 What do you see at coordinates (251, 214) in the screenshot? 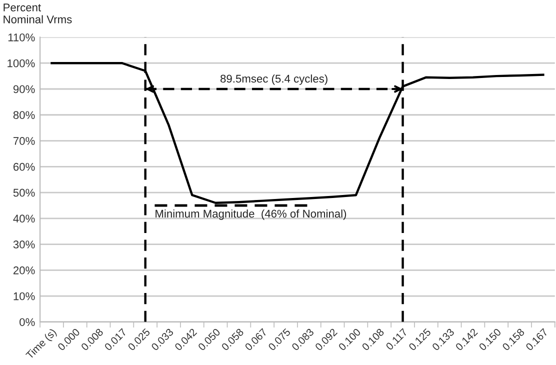
I see `annotation: Minimum Magnitude (46% of Nominal)` at bounding box center [251, 214].